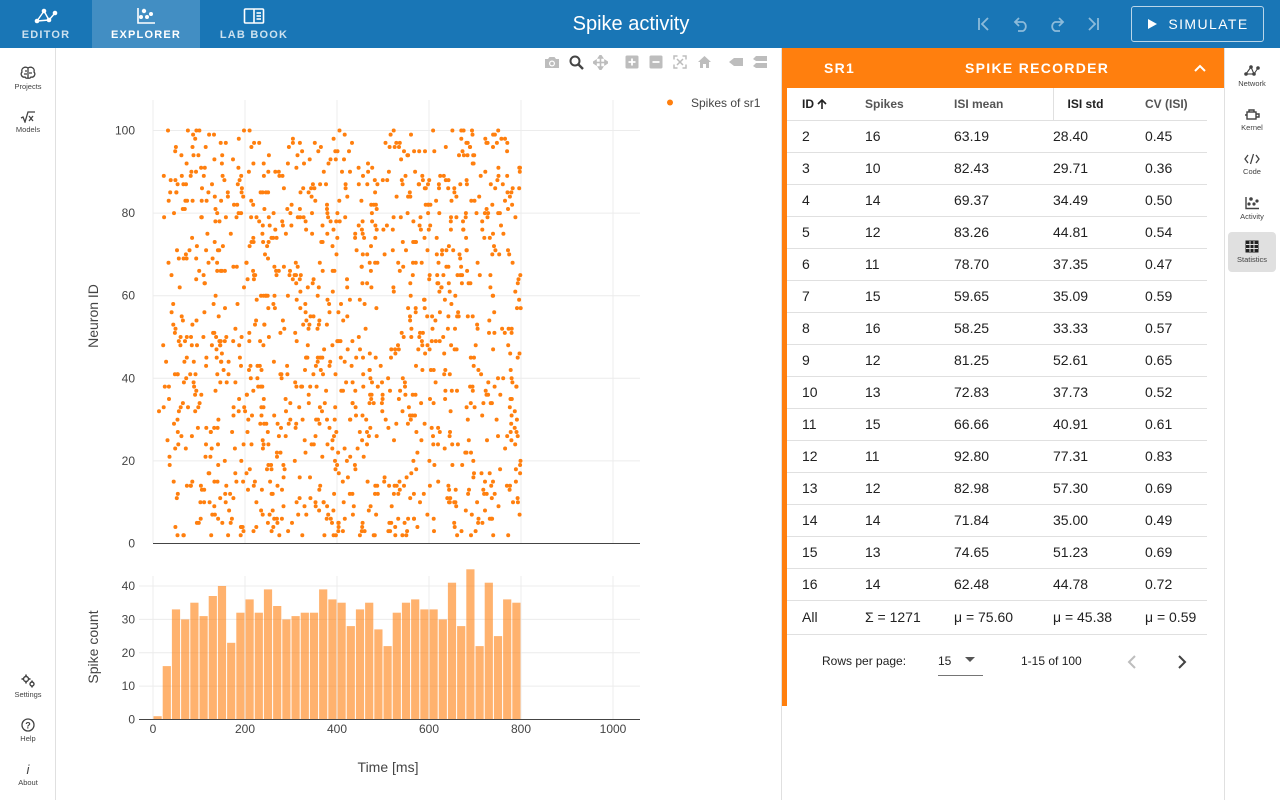 Image resolution: width=1280 pixels, height=800 pixels. What do you see at coordinates (1176, 104) in the screenshot?
I see `column-header-cv-isi: CV (ISI)` at bounding box center [1176, 104].